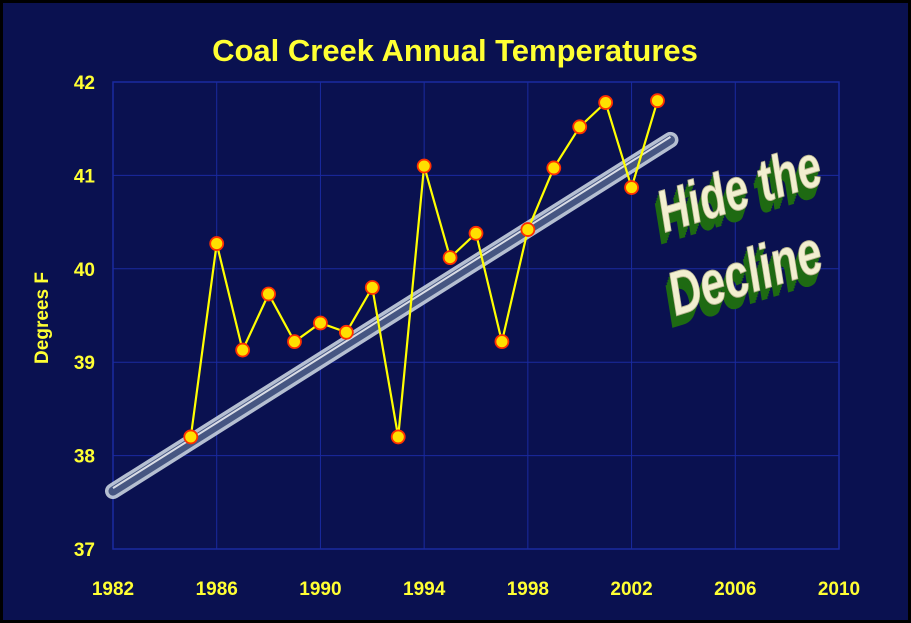 This screenshot has height=623, width=911. What do you see at coordinates (528, 589) in the screenshot?
I see `x-tick-label: 1998` at bounding box center [528, 589].